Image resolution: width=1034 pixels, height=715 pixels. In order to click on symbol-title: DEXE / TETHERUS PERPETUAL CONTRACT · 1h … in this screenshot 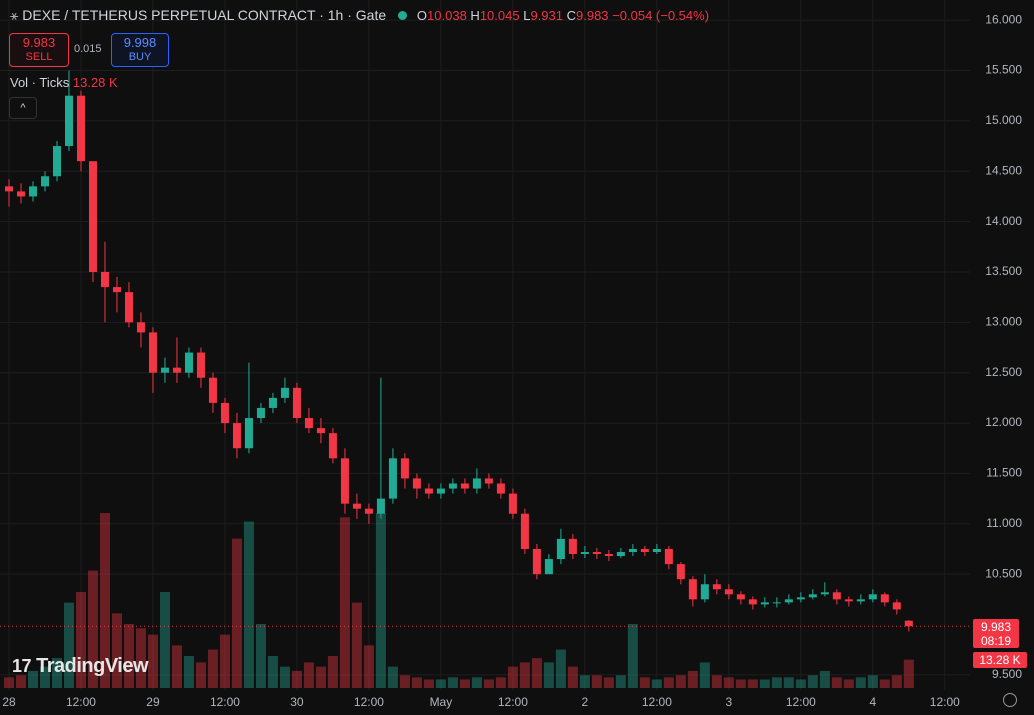, I will do `click(204, 15)`.